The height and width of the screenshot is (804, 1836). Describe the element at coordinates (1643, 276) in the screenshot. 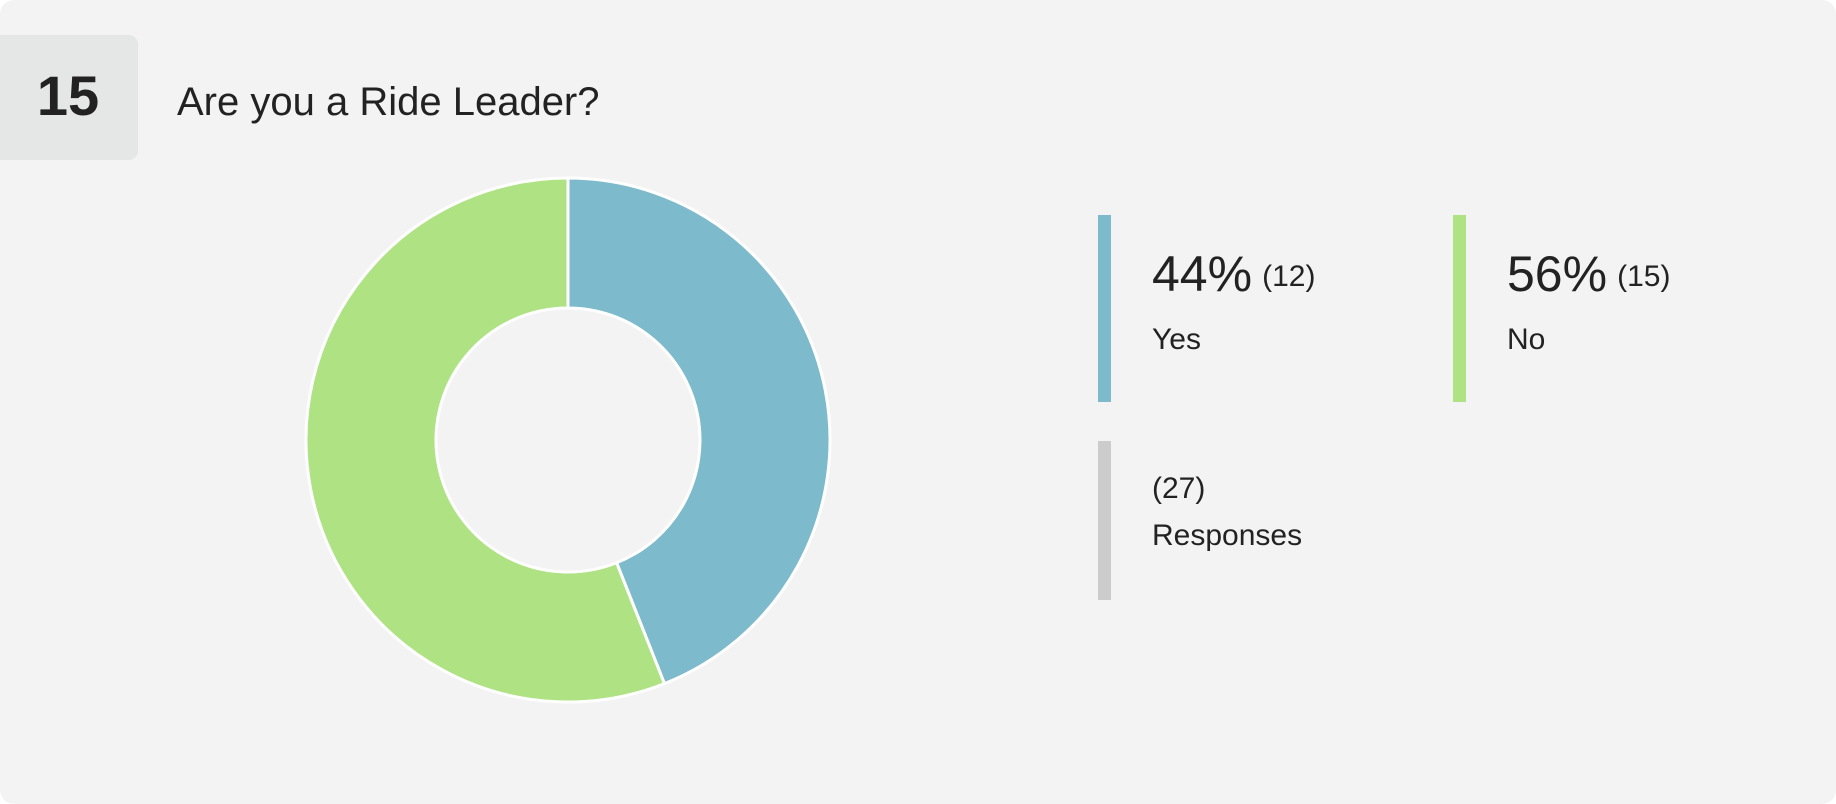

I see `legend-count: (15)` at that location.